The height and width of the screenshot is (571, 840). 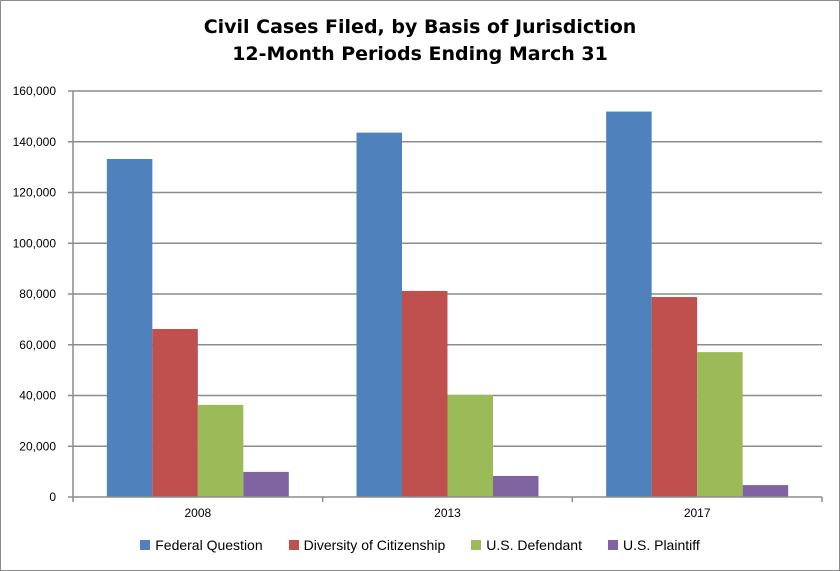 What do you see at coordinates (197, 513) in the screenshot?
I see `x-tick-label: 2008` at bounding box center [197, 513].